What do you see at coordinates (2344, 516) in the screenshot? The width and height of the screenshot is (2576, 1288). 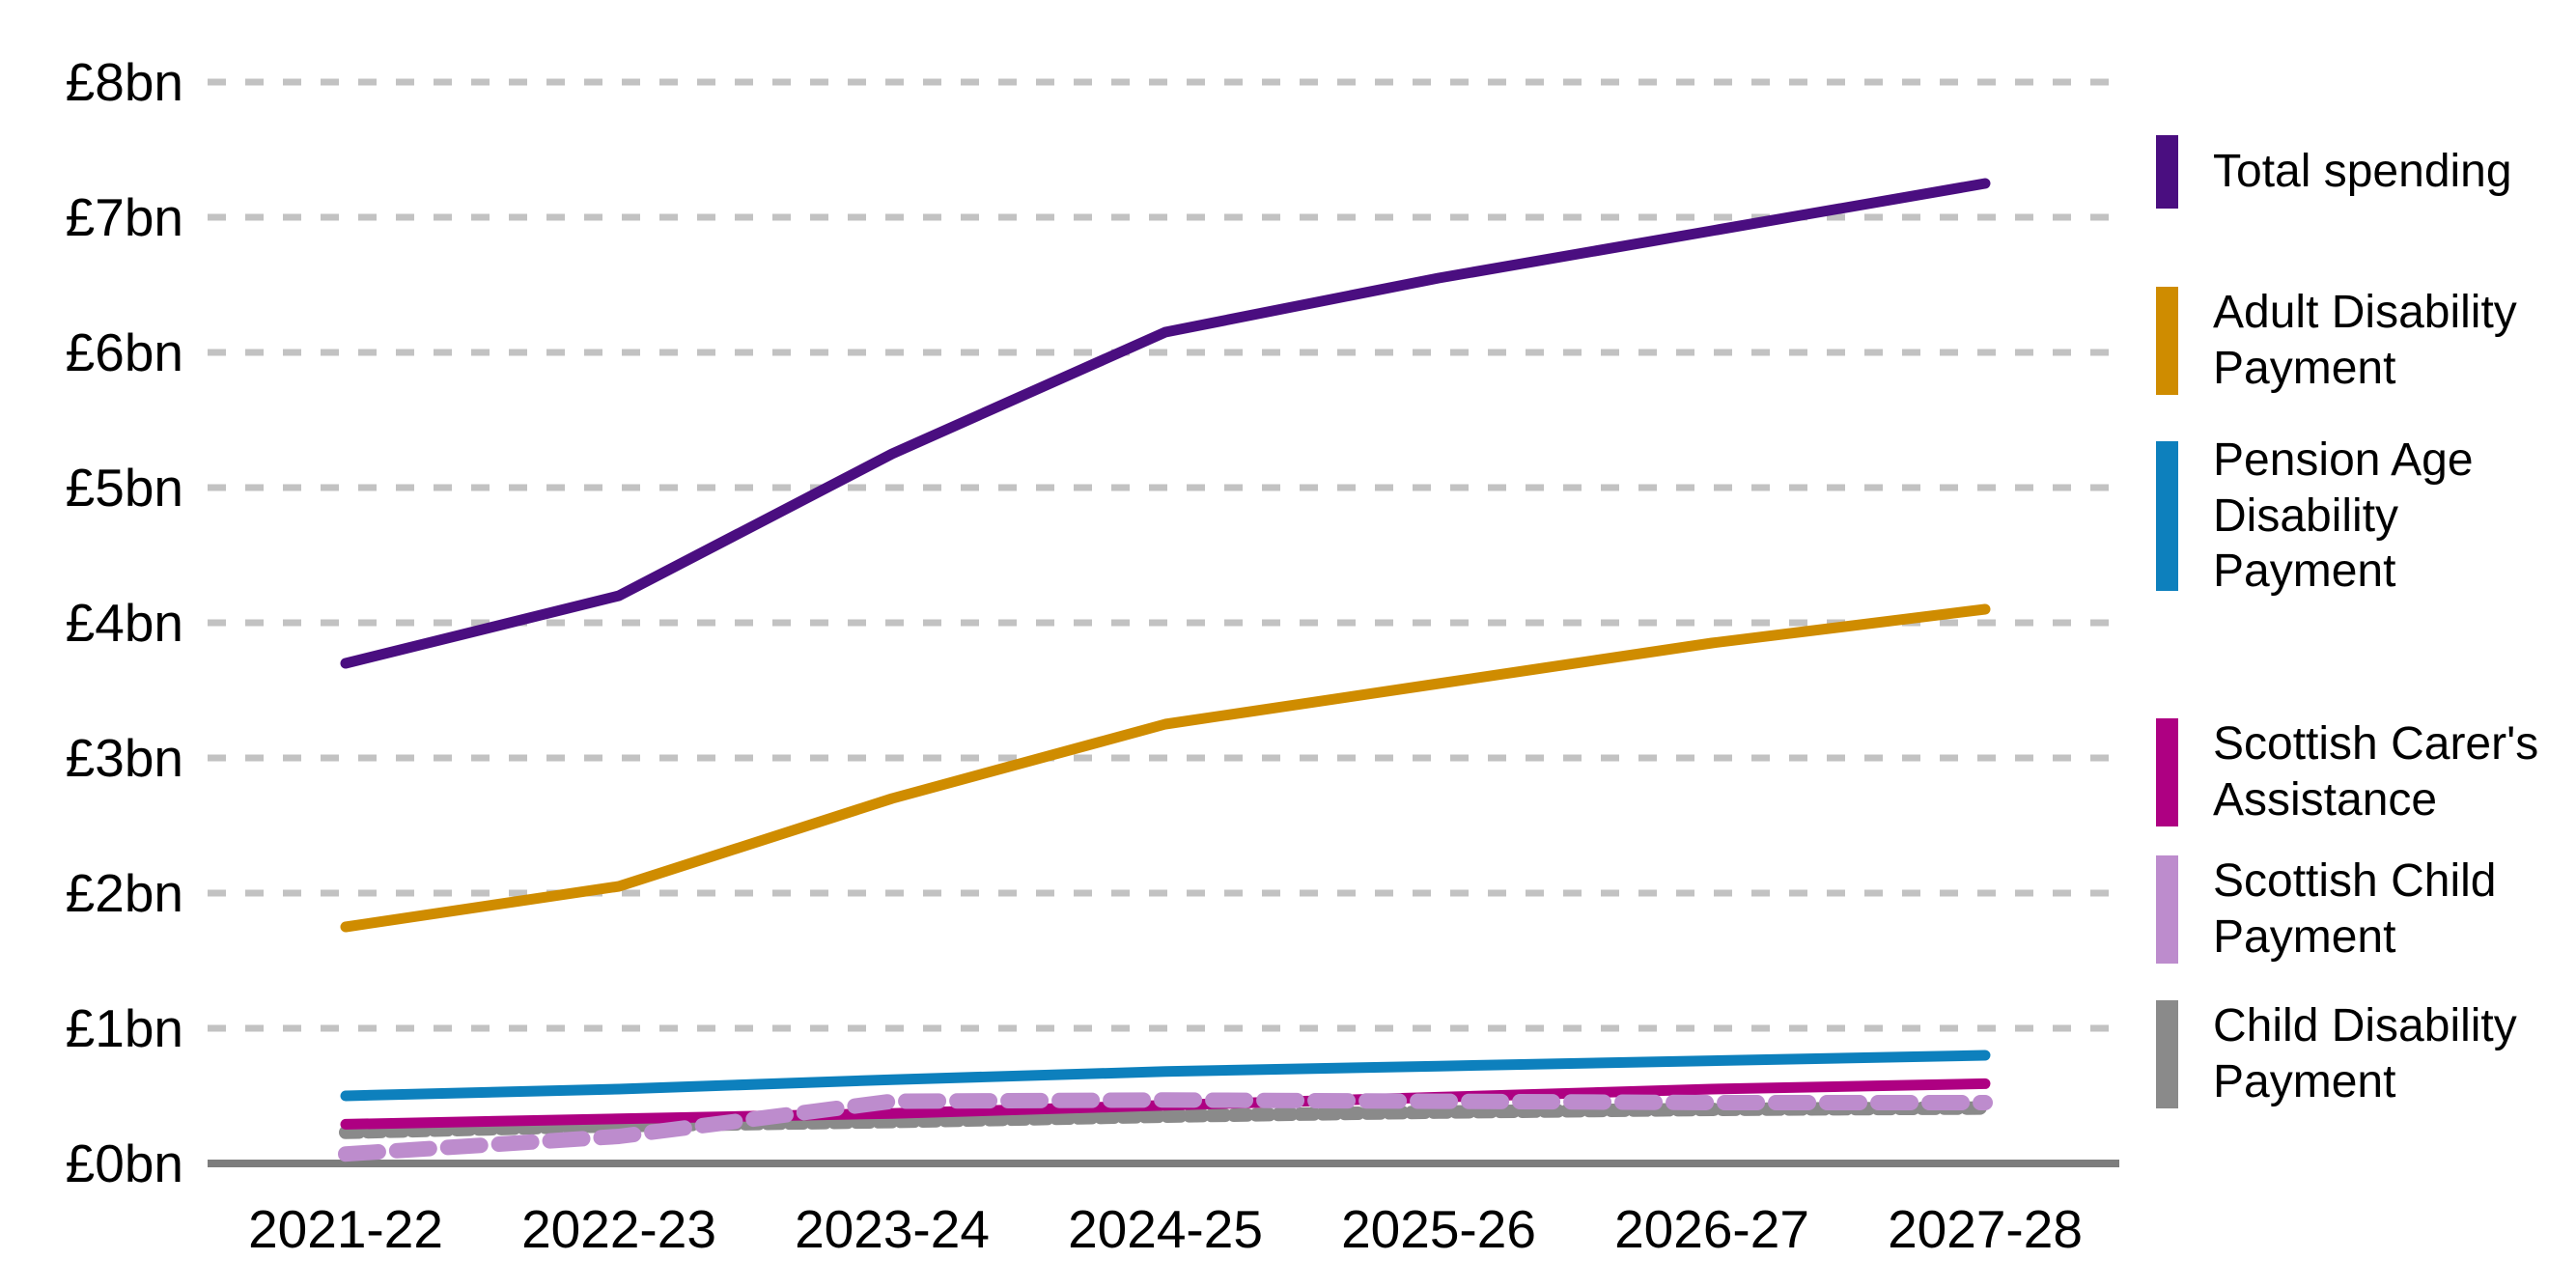 I see `legend-label: Pension Age Disability Payment` at bounding box center [2344, 516].